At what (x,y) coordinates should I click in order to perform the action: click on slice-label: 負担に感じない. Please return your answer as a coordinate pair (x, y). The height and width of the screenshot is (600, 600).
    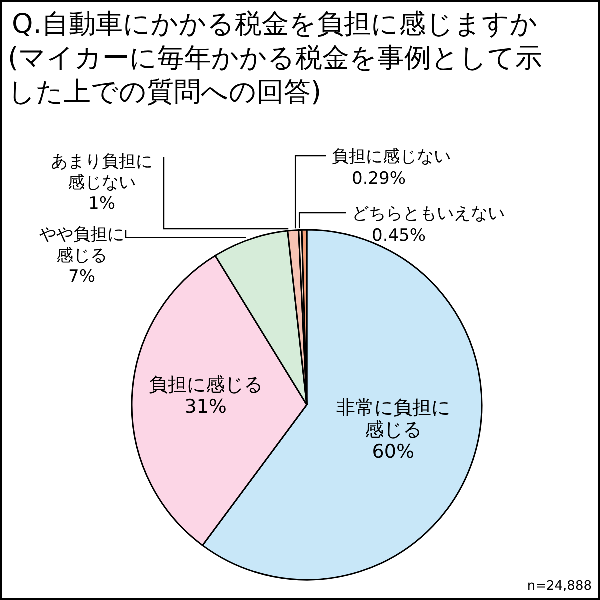
    Looking at the image, I should click on (391, 157).